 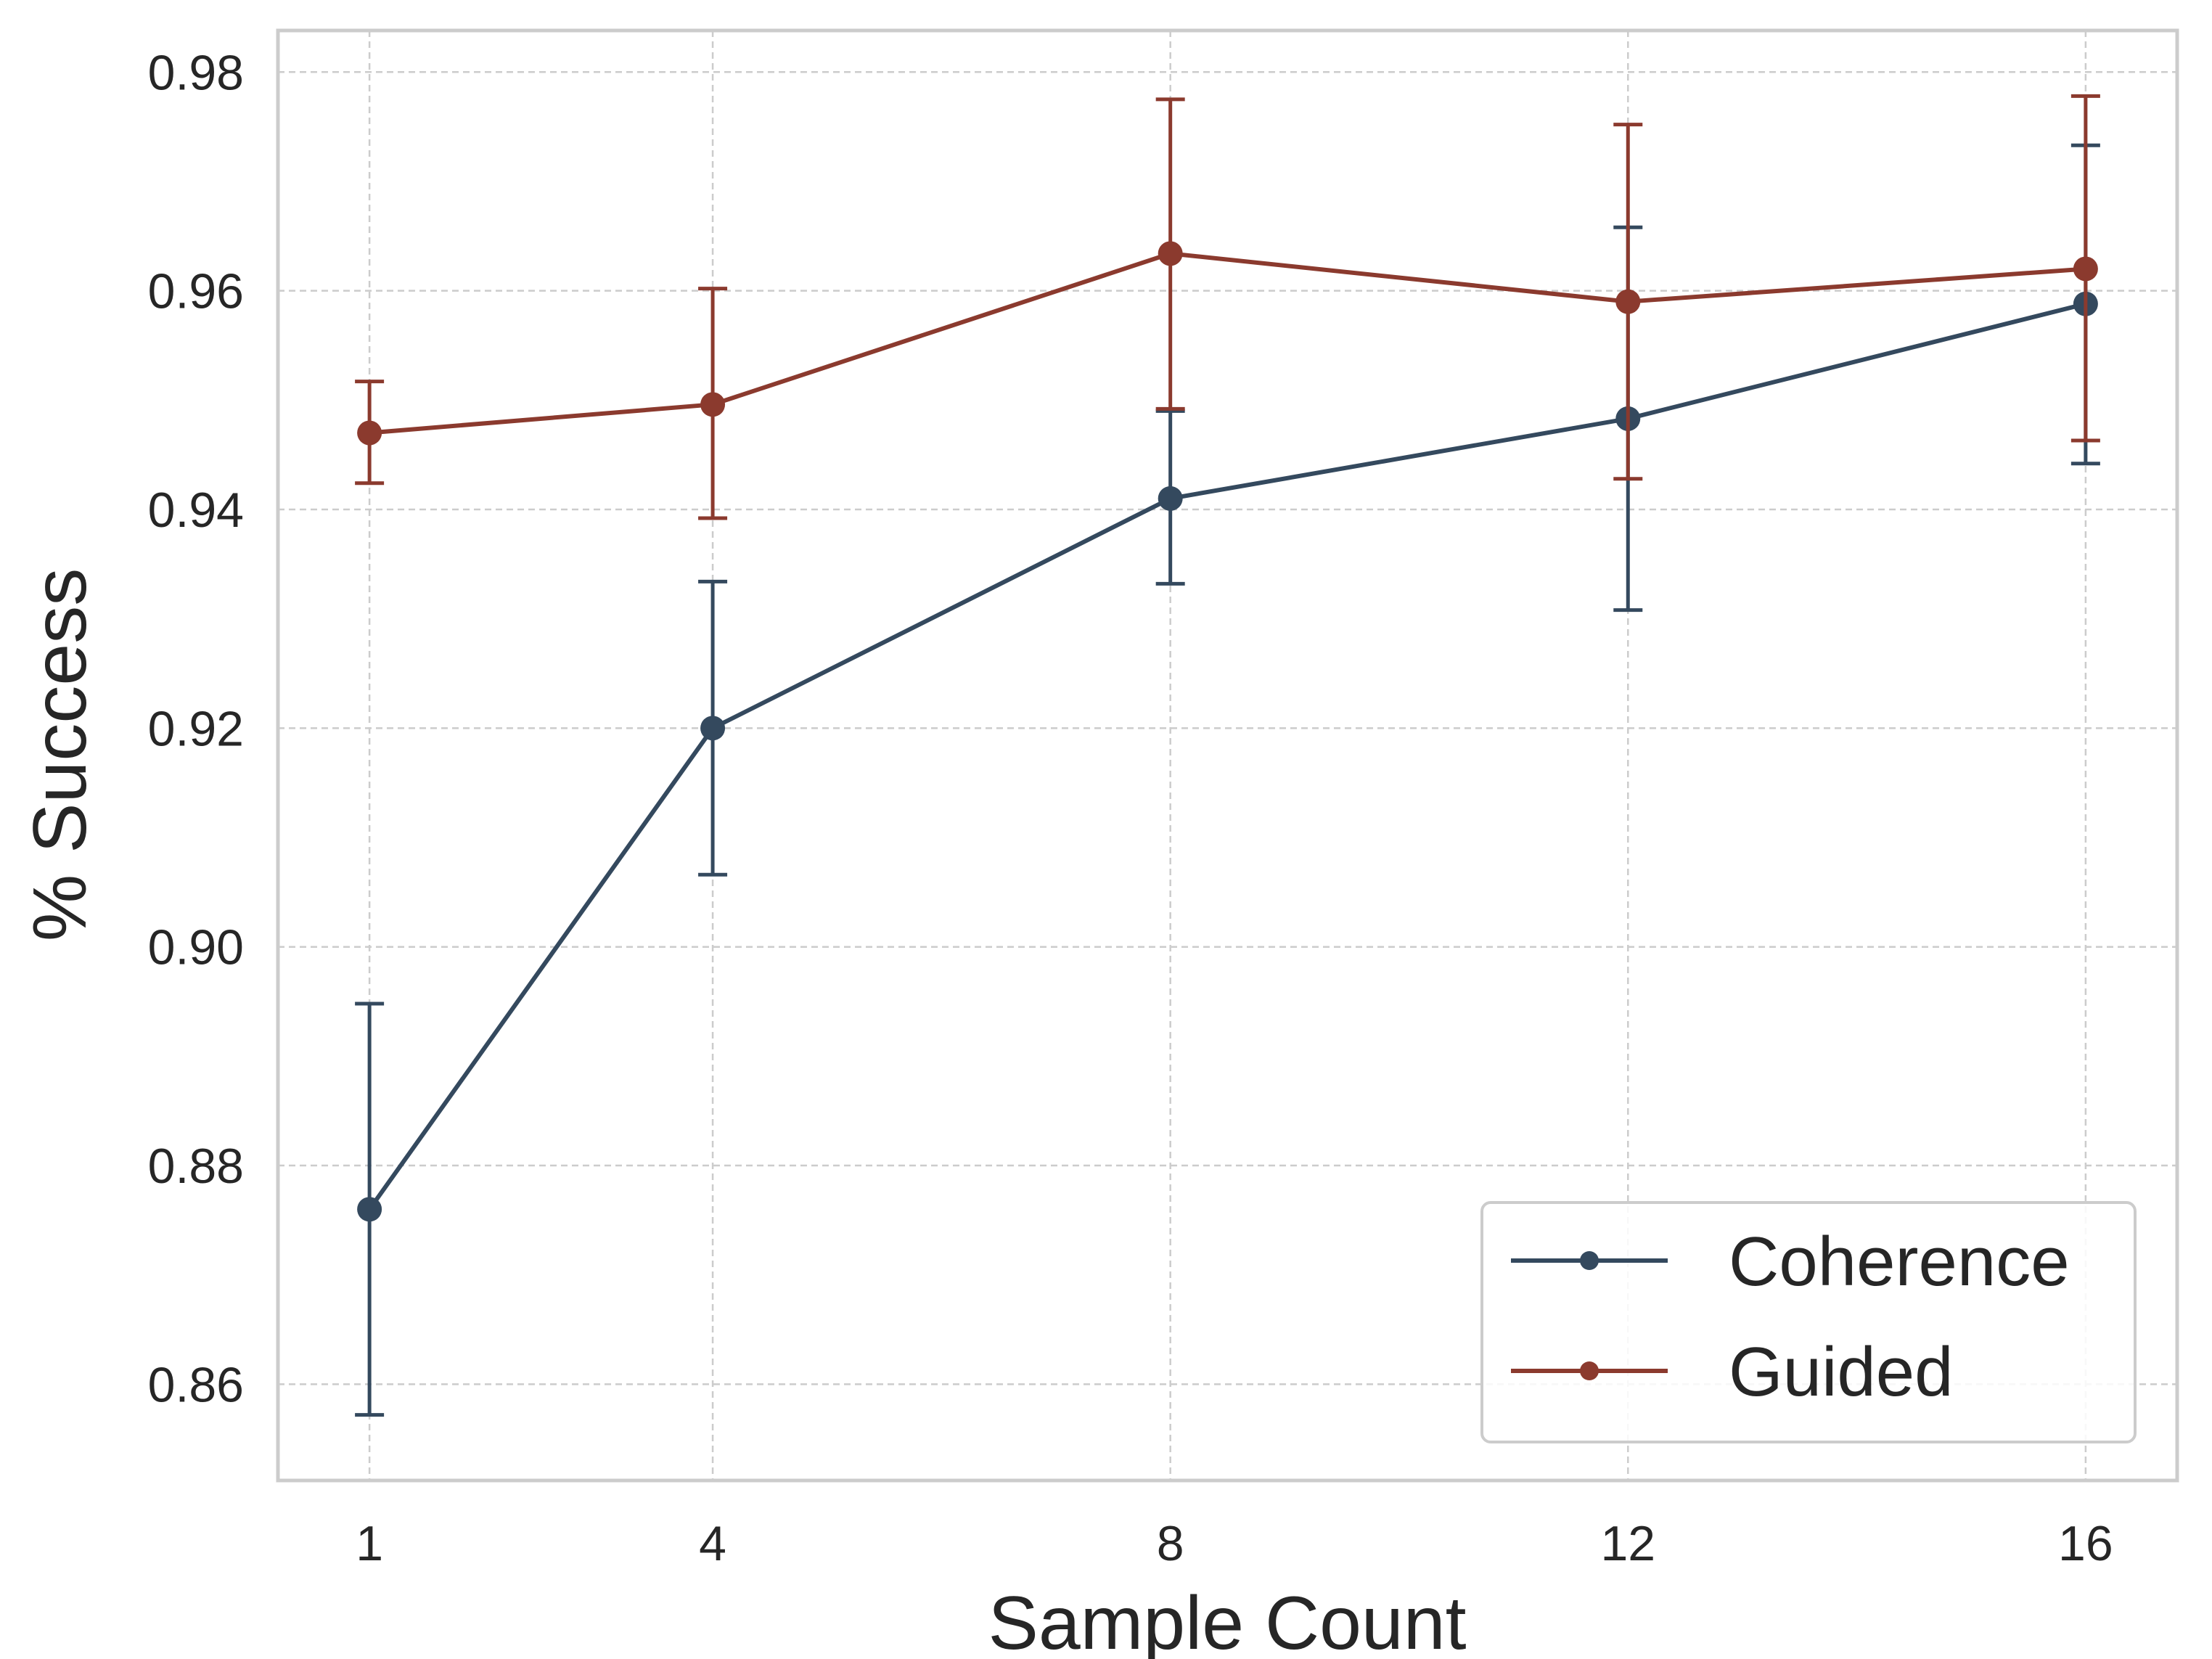 I want to click on y-tick-label: 0.94, so click(x=196, y=510).